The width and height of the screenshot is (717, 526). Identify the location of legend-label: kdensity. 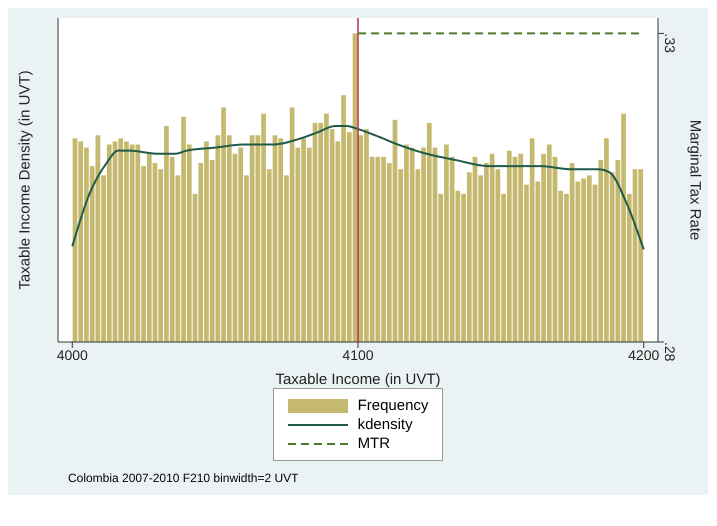
(385, 424).